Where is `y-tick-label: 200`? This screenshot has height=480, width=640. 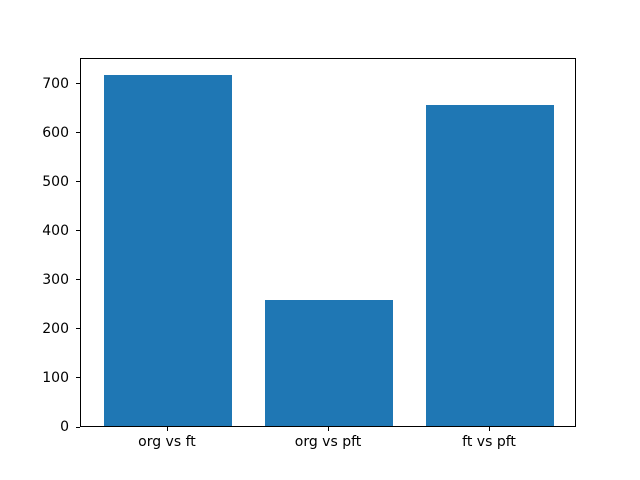
y-tick-label: 200 is located at coordinates (55, 328).